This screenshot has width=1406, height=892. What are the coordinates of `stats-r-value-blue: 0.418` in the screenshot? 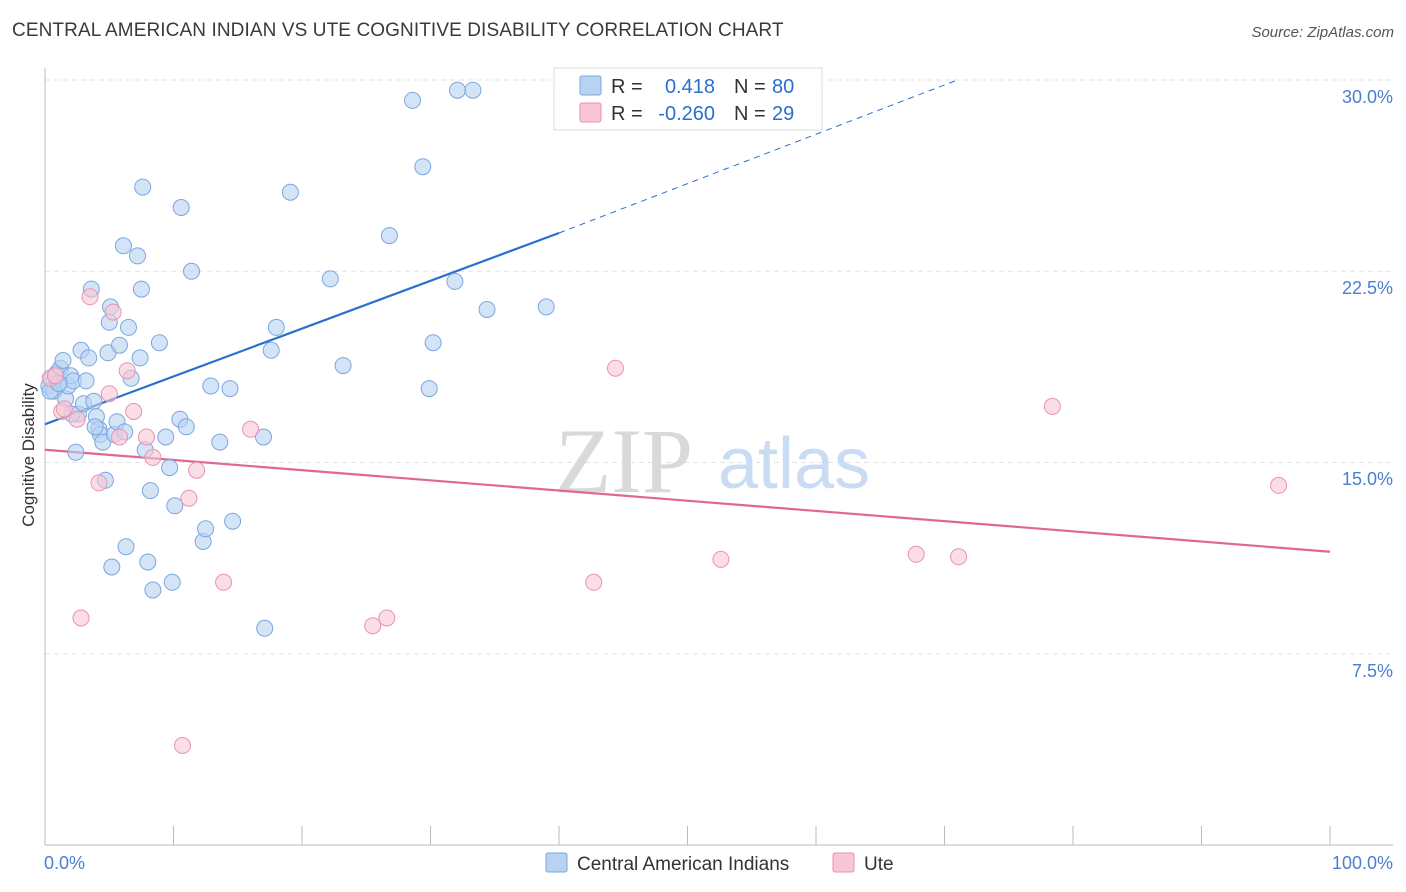 It's located at (690, 87).